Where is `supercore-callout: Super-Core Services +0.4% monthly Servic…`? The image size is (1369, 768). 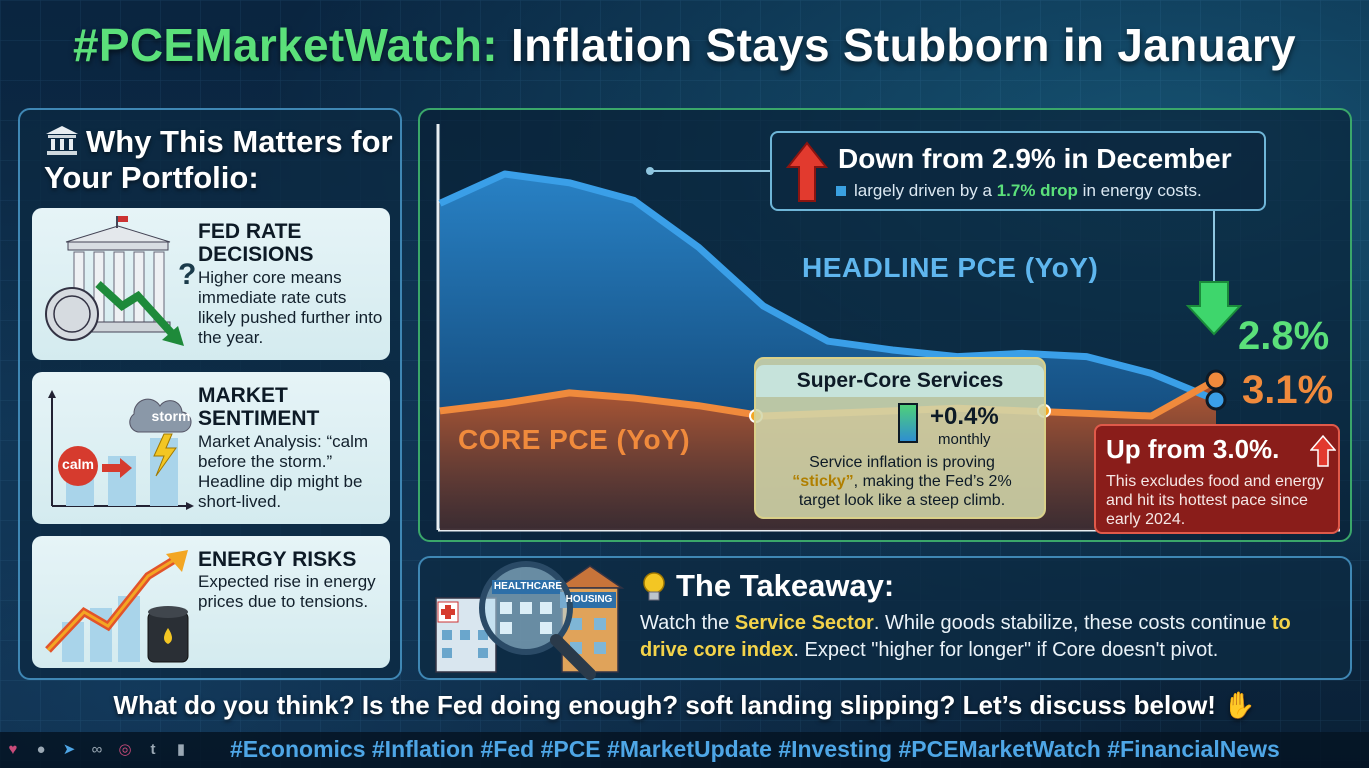 supercore-callout: Super-Core Services +0.4% monthly Servic… is located at coordinates (900, 438).